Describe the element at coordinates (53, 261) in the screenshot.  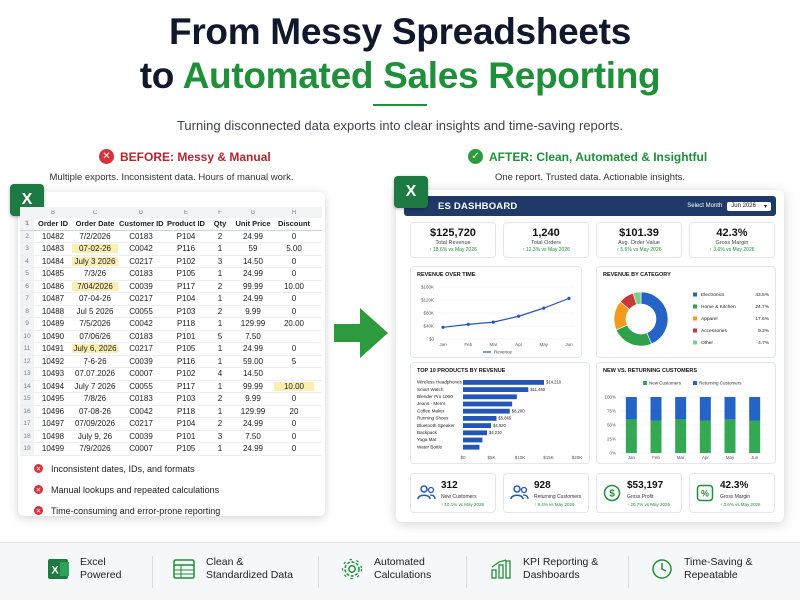
I see `table-cell: 10484` at that location.